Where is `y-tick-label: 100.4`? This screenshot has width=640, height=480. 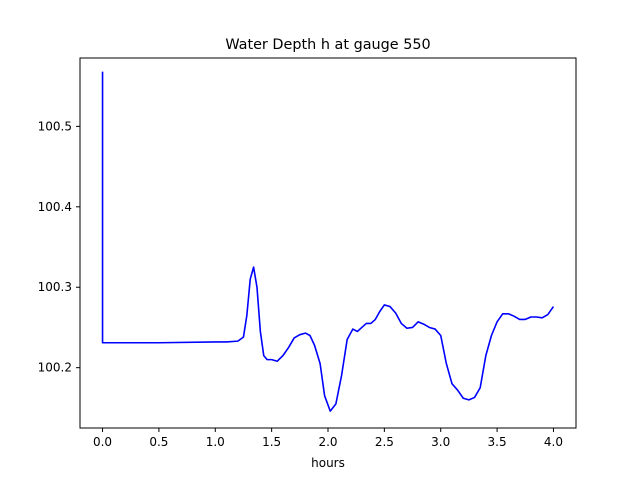
y-tick-label: 100.4 is located at coordinates (55, 207).